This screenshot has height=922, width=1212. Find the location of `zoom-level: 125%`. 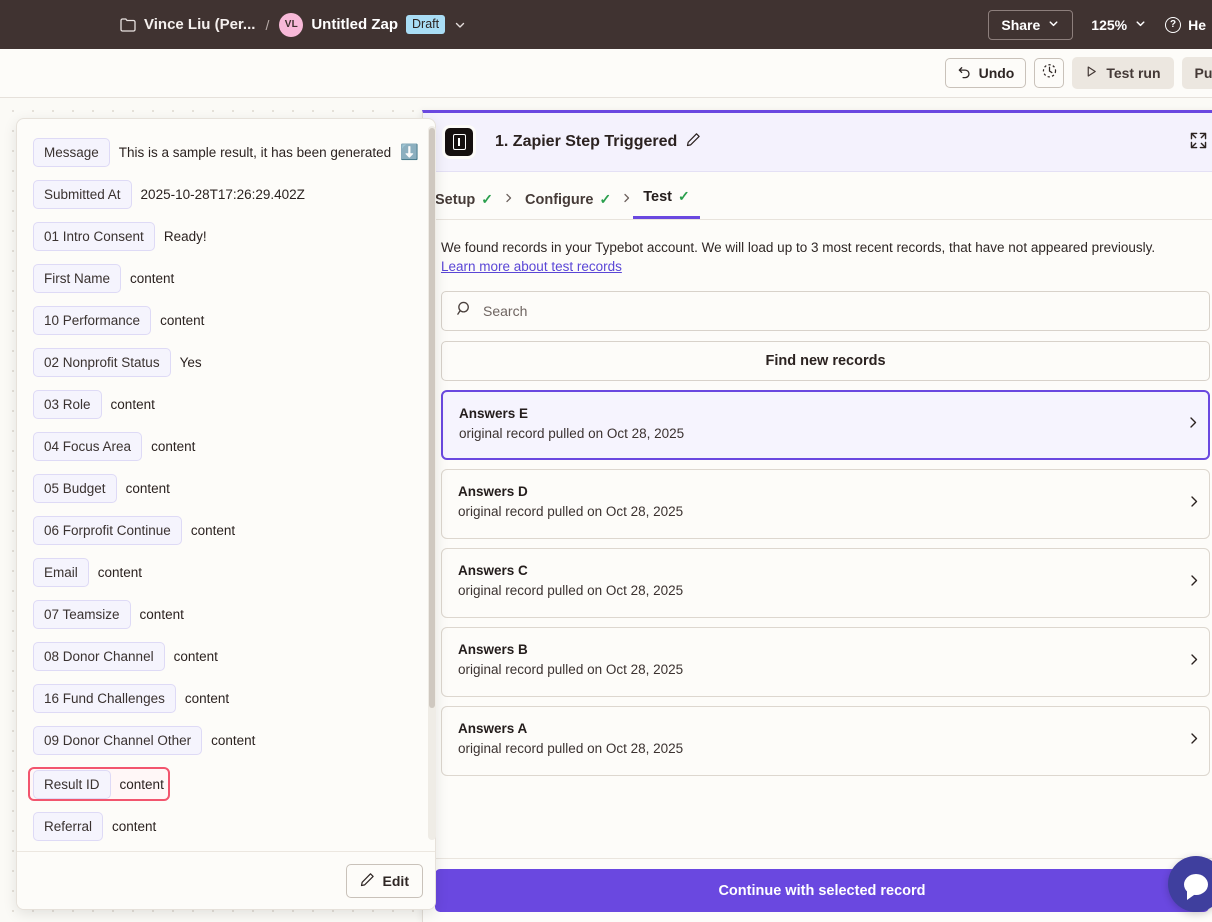

zoom-level: 125% is located at coordinates (1109, 24).